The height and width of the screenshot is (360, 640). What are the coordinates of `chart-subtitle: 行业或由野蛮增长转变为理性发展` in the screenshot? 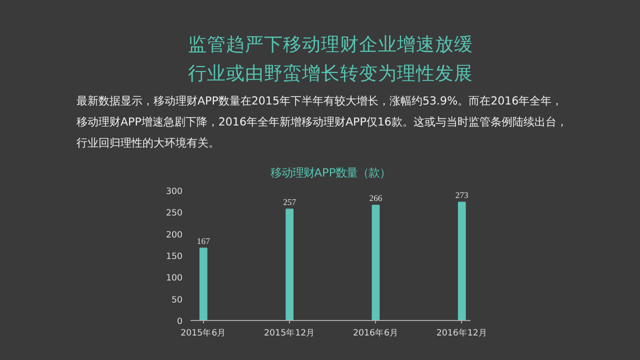 It's located at (330, 73).